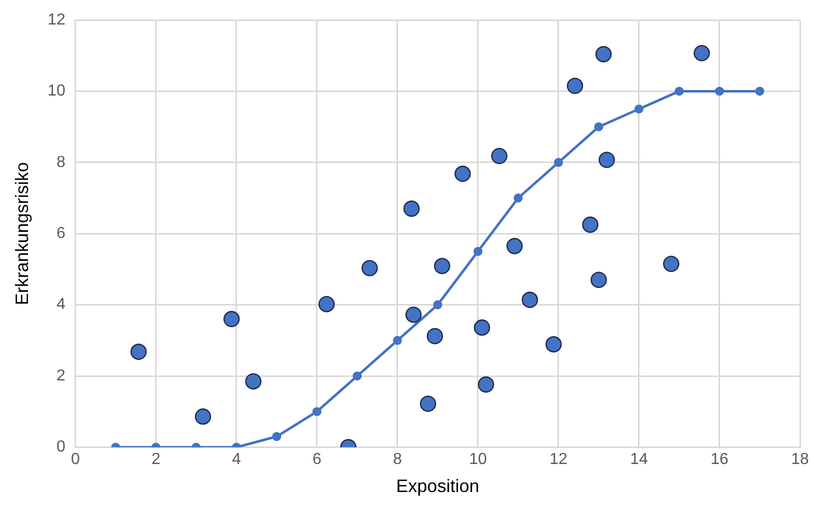 The width and height of the screenshot is (814, 508). Describe the element at coordinates (236, 459) in the screenshot. I see `x-tick-label: 4` at that location.